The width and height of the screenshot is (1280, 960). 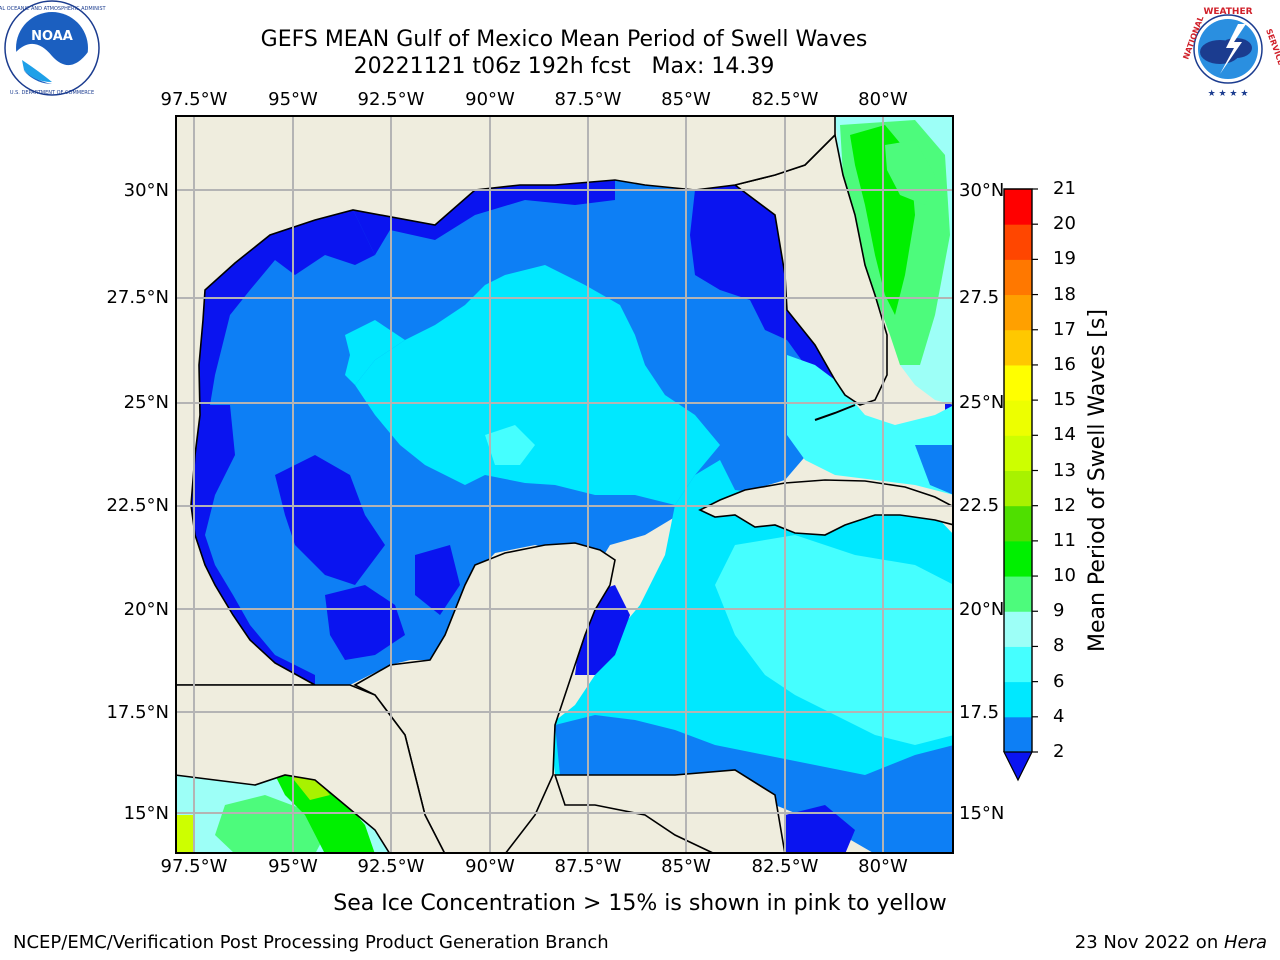 I want to click on cuba-land, so click(x=826, y=507).